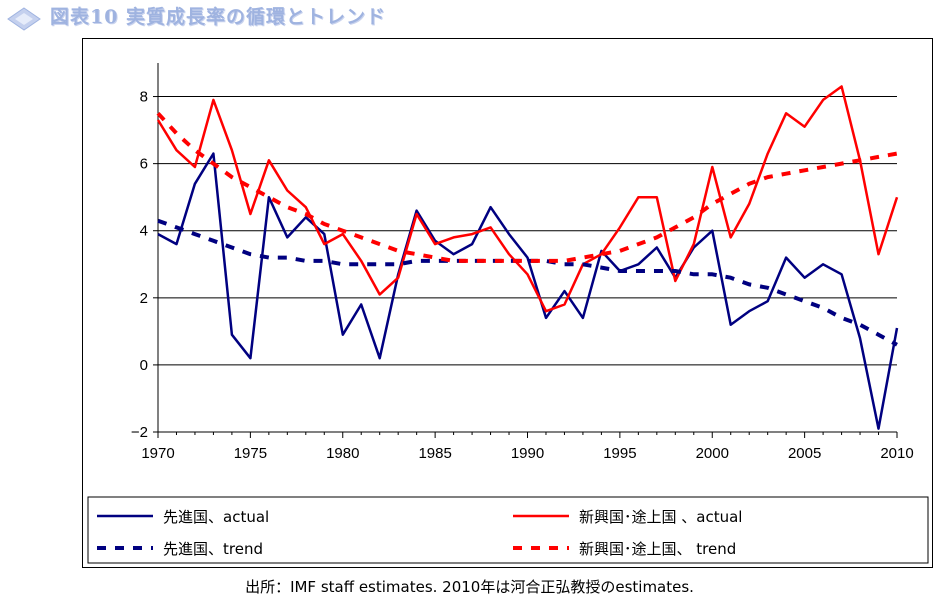  I want to click on y-tick-label: 0, so click(144, 365).